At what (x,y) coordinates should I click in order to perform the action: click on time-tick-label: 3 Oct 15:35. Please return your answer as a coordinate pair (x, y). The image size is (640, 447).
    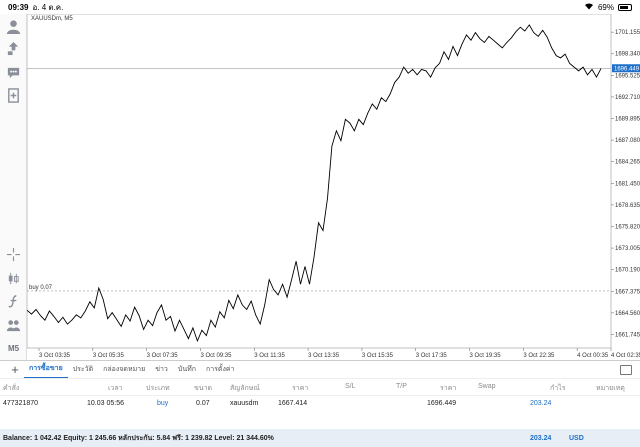
    Looking at the image, I should click on (378, 356).